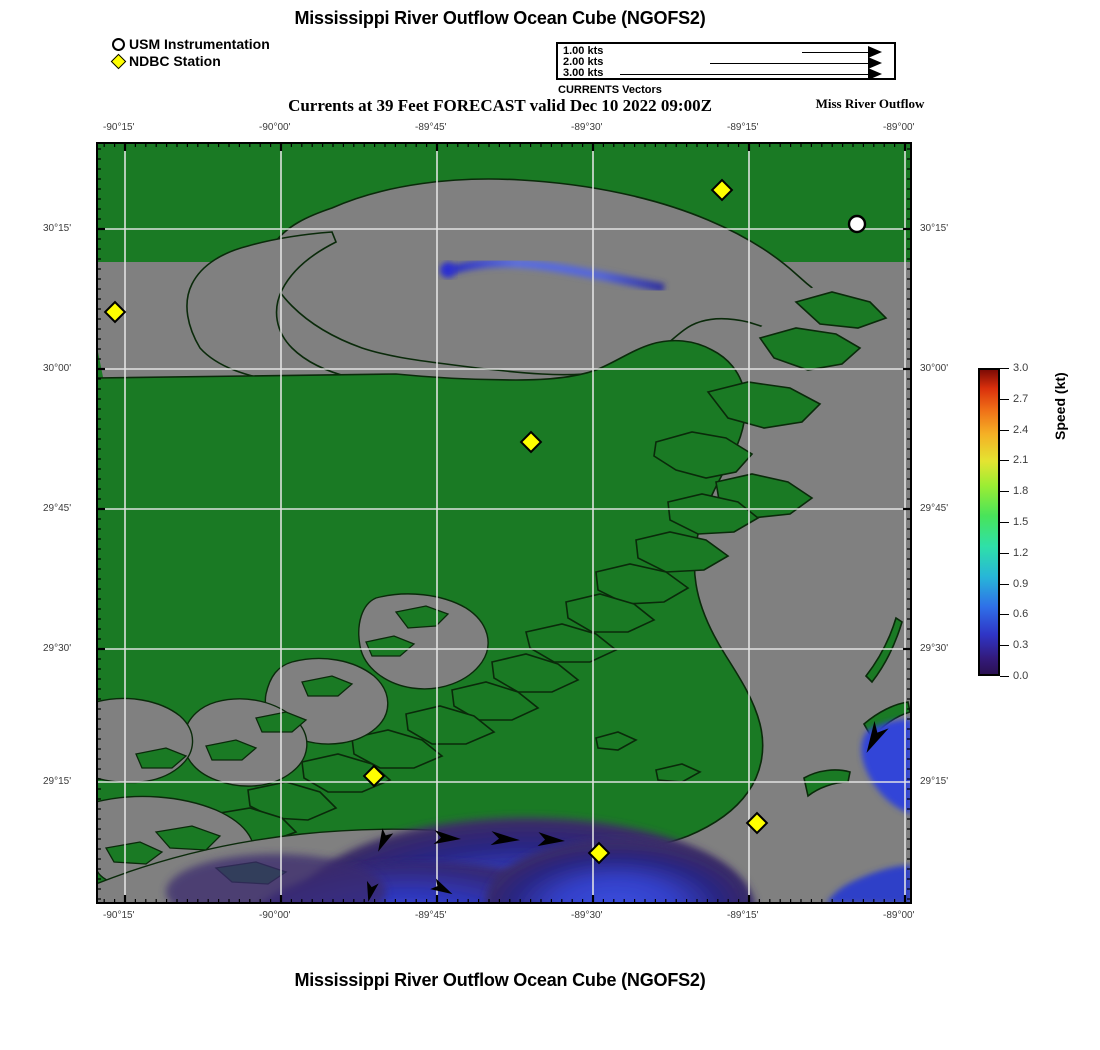 This screenshot has width=1100, height=1050. What do you see at coordinates (583, 62) in the screenshot?
I see `vector-scale-label-2: 2.00 kts` at bounding box center [583, 62].